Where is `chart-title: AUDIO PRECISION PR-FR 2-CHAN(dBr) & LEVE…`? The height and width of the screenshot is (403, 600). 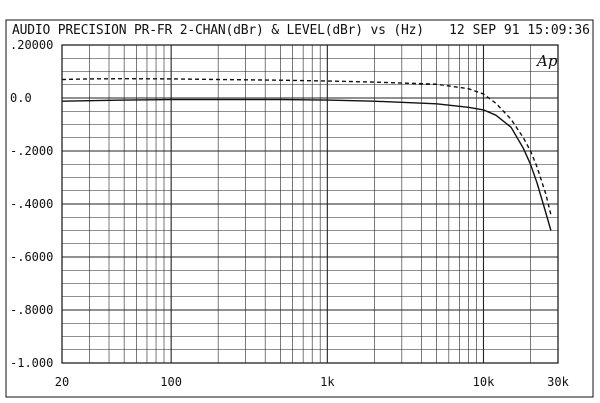
chart-title: AUDIO PRECISION PR-FR 2-CHAN(dBr) & LEVE… is located at coordinates (218, 30).